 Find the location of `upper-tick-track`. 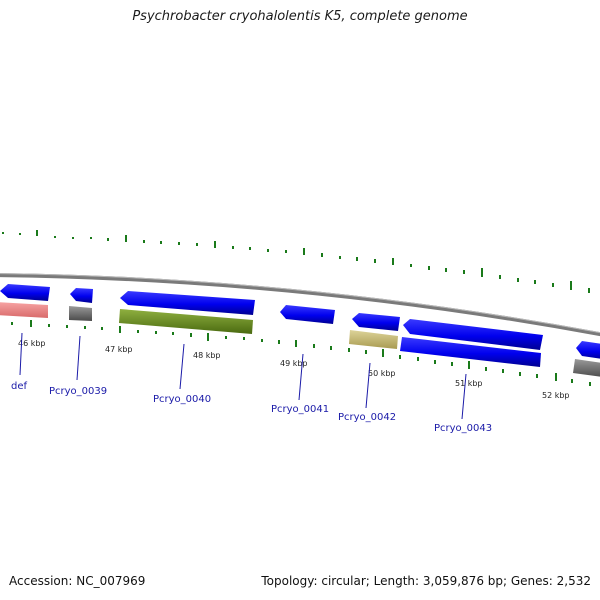

upper-tick-track is located at coordinates (296, 261).